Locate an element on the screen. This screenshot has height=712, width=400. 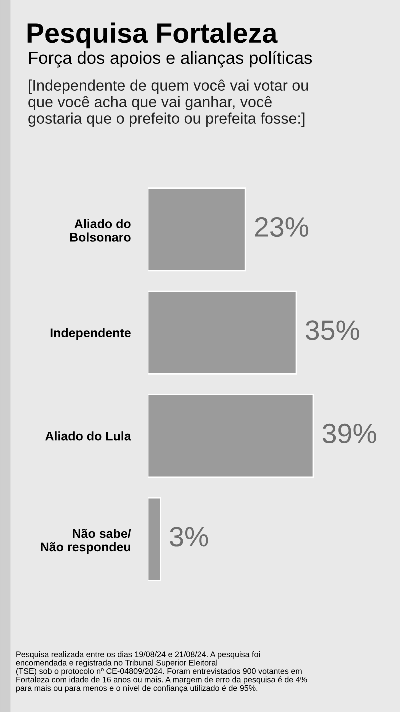
data-label: 23% is located at coordinates (282, 227).